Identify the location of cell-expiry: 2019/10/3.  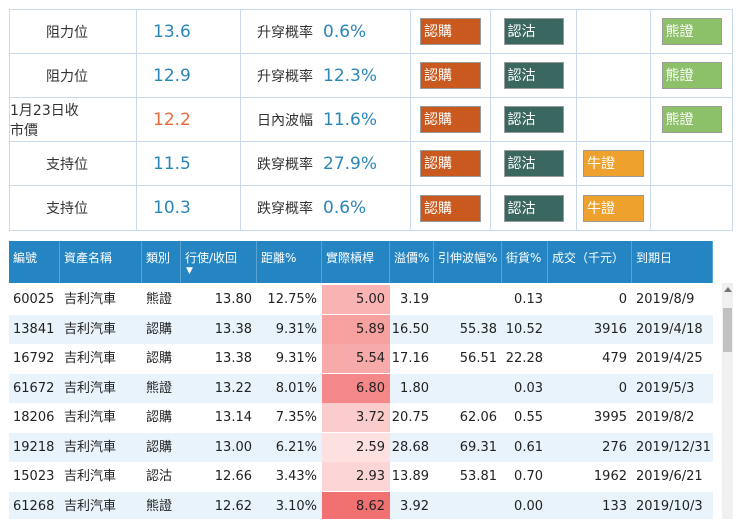
(669, 506).